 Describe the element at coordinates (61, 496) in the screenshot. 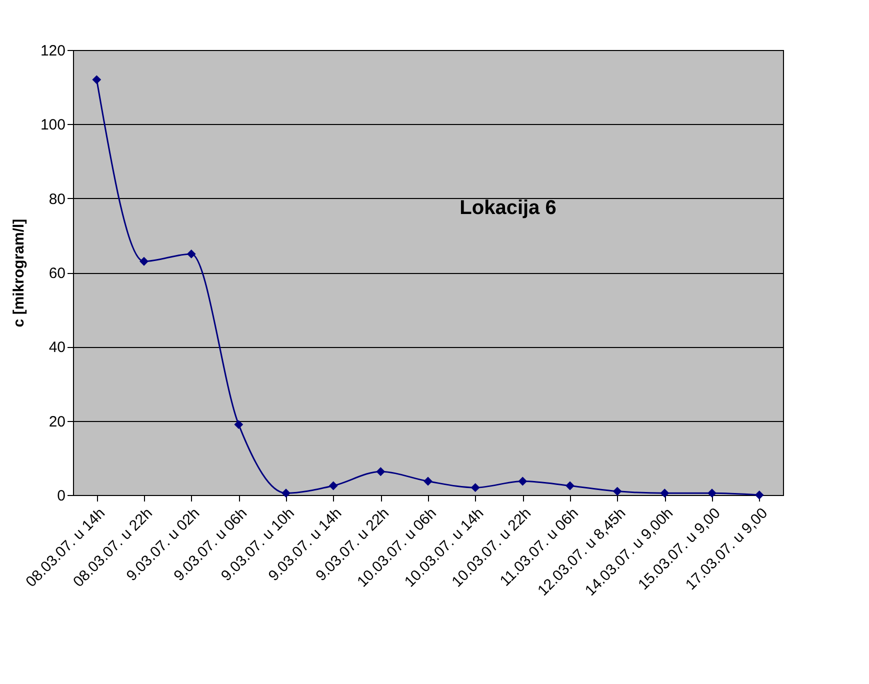

I see `y-tick-label: 0` at that location.